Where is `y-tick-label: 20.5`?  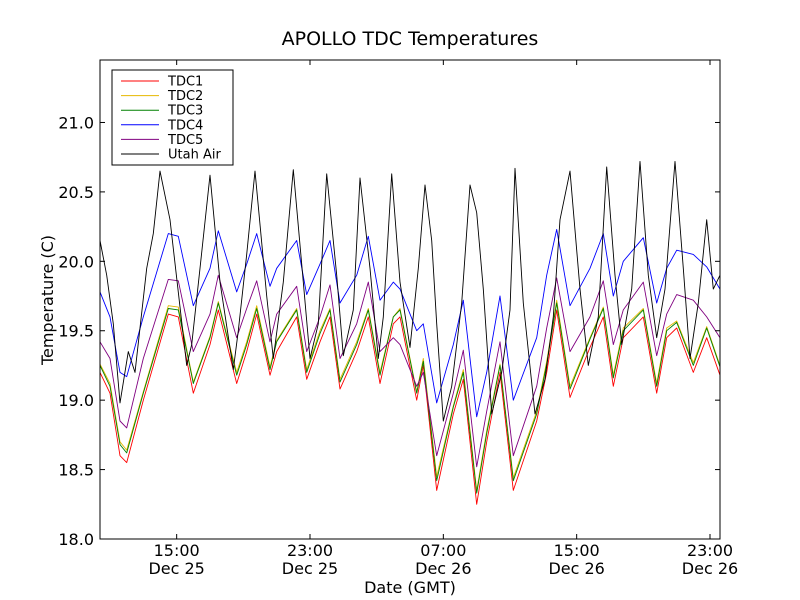 y-tick-label: 20.5 is located at coordinates (76, 192).